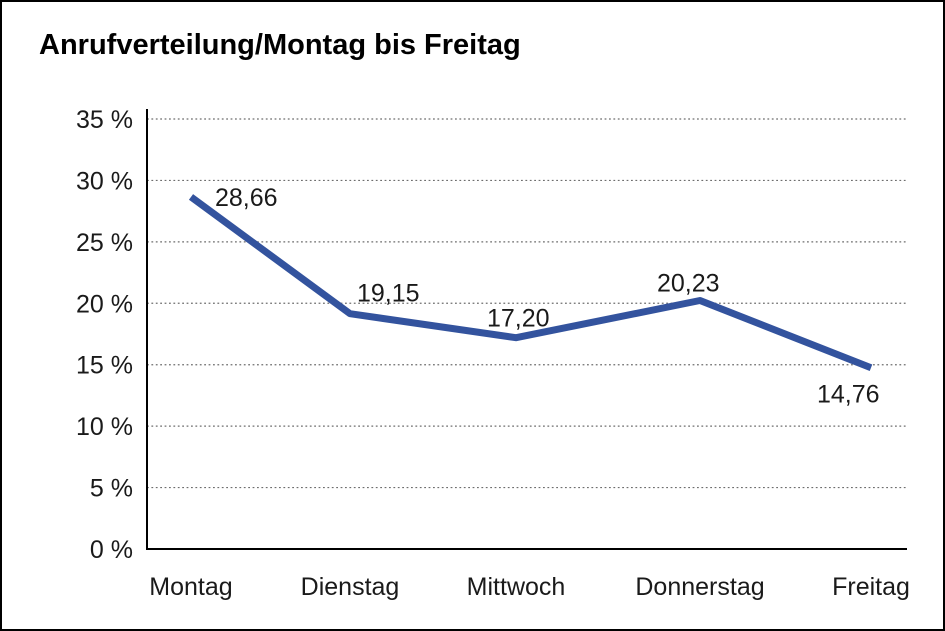 Image resolution: width=945 pixels, height=631 pixels. Describe the element at coordinates (388, 294) in the screenshot. I see `data-point-label: 19,15` at that location.